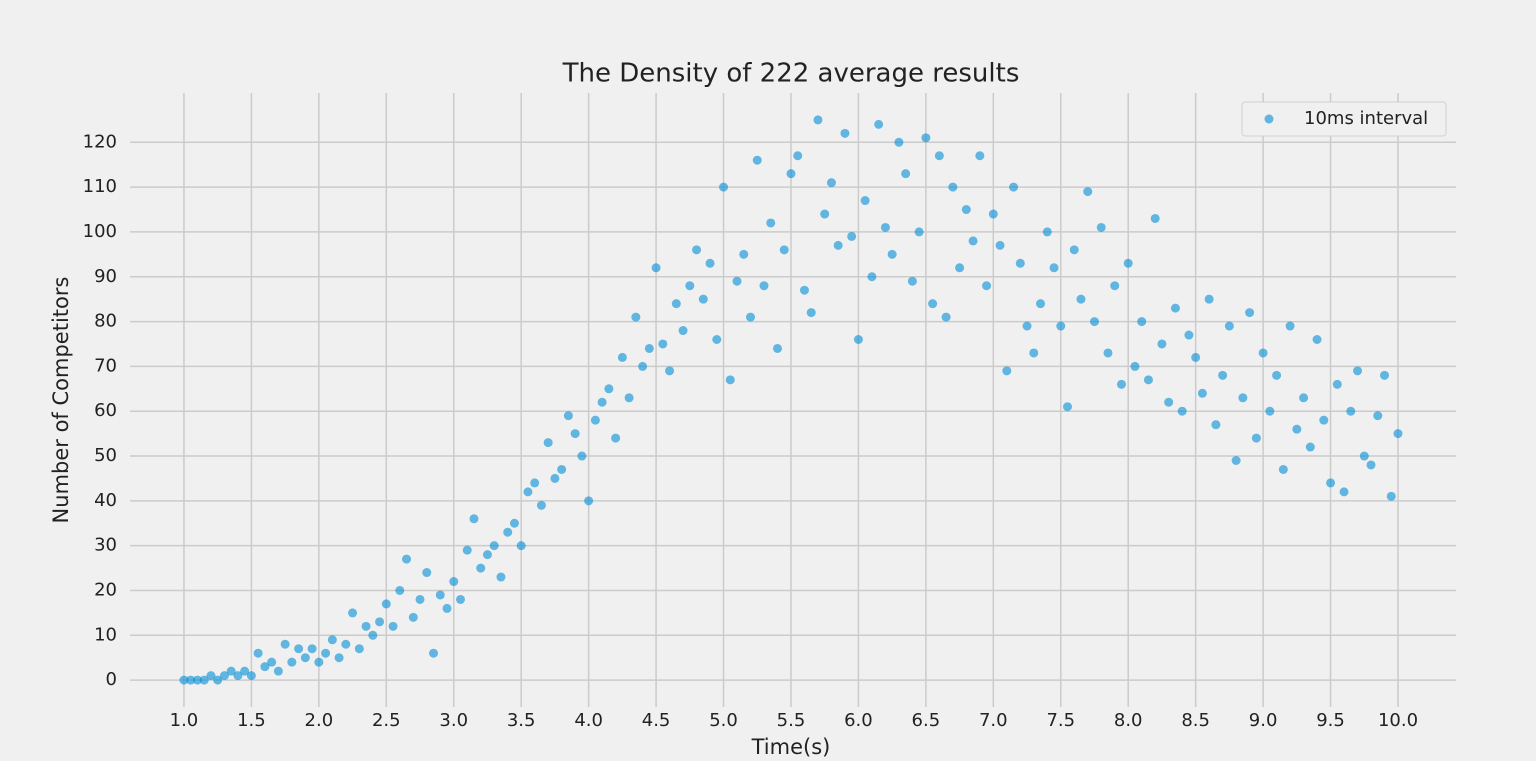 The width and height of the screenshot is (1536, 761). I want to click on x-tick-label: 10.0, so click(1398, 720).